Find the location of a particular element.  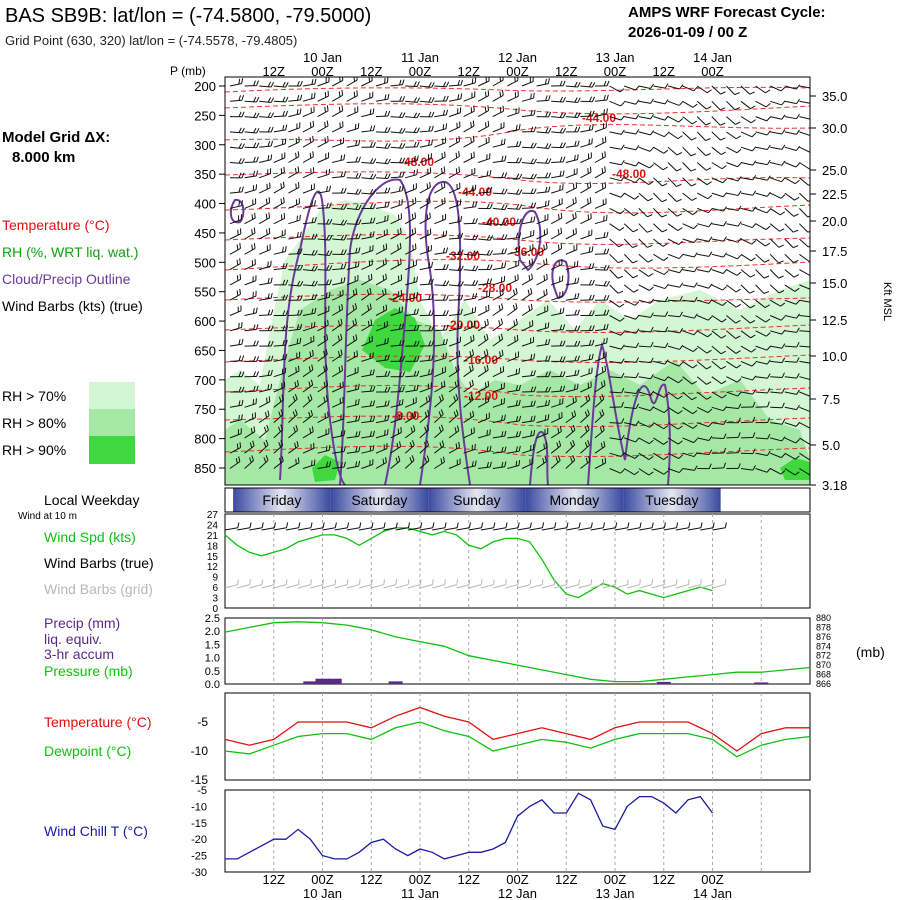

rh80-swatch is located at coordinates (112, 422).